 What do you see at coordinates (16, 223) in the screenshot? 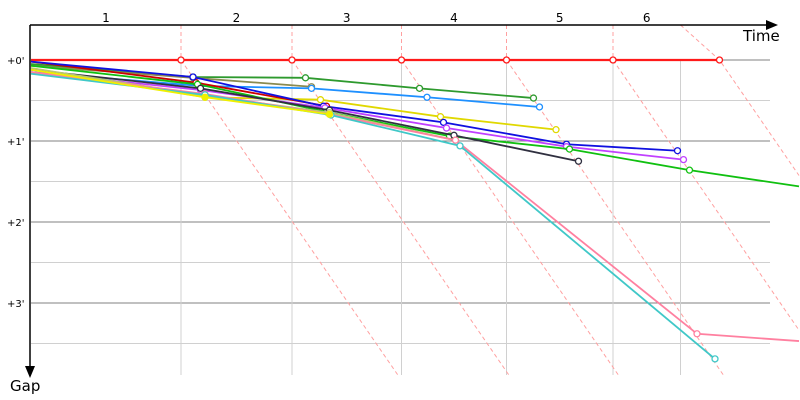
I see `y-tick-label: +2'` at bounding box center [16, 223].